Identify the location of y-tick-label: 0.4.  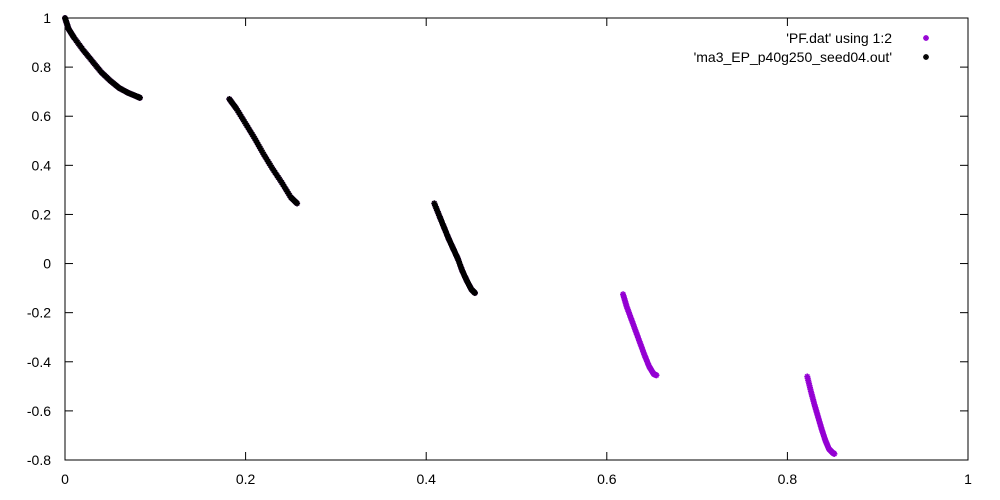
(42, 165).